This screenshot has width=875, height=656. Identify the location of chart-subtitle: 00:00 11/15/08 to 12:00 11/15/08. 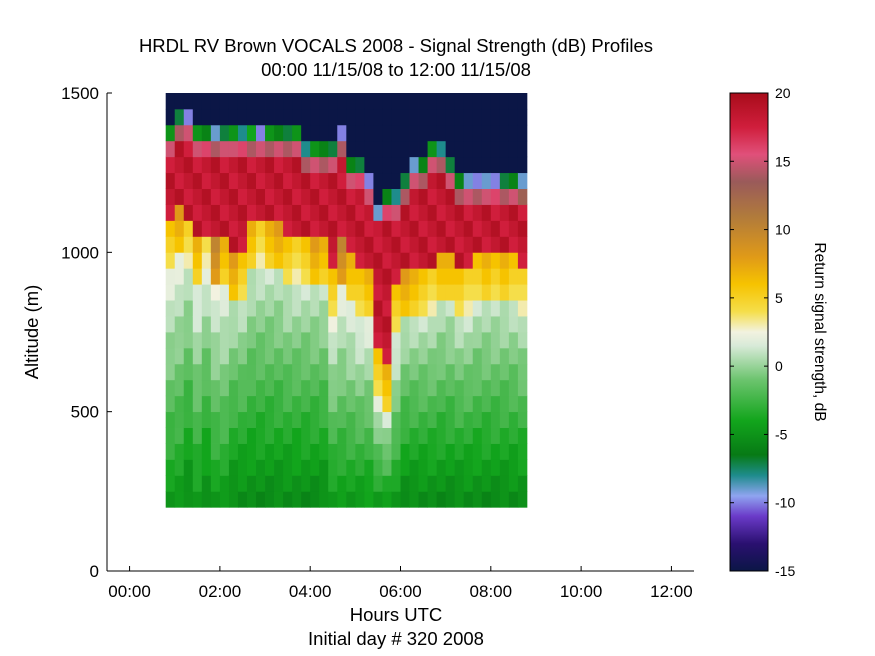
(396, 69).